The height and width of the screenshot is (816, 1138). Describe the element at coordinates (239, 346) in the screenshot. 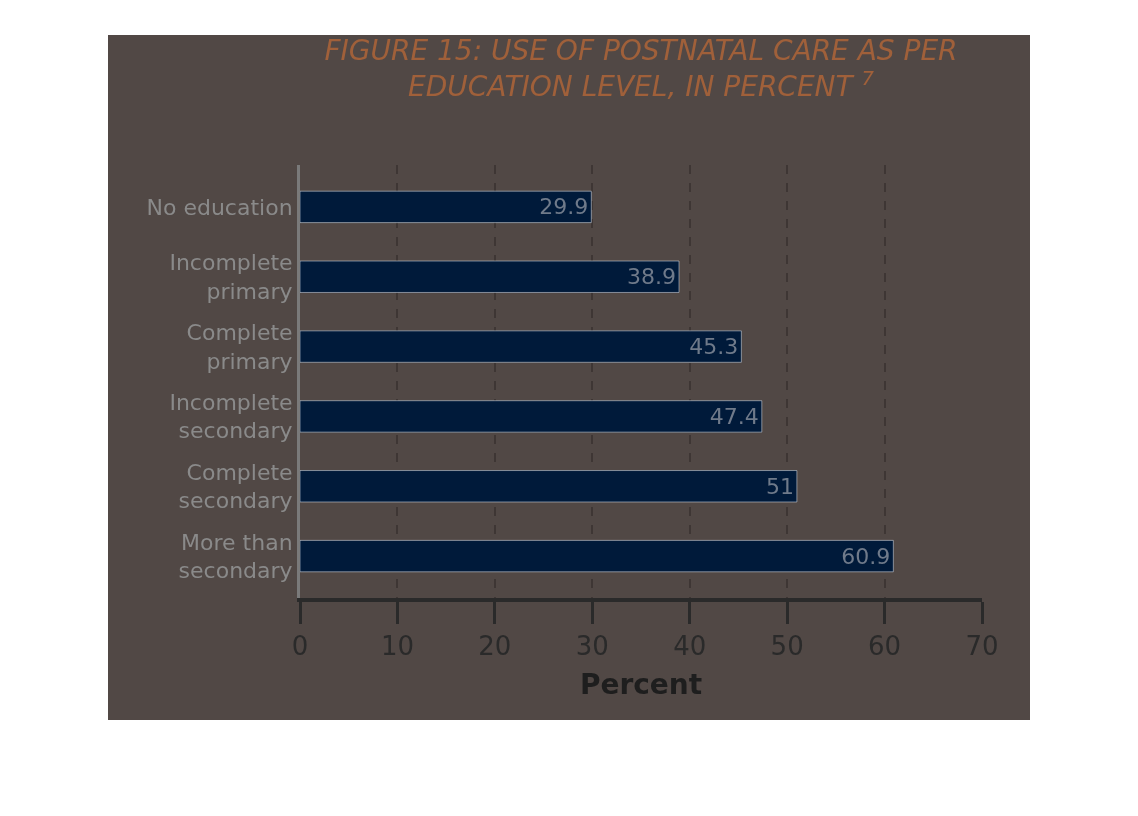

I see `y-tick-label: Complete primary` at that location.